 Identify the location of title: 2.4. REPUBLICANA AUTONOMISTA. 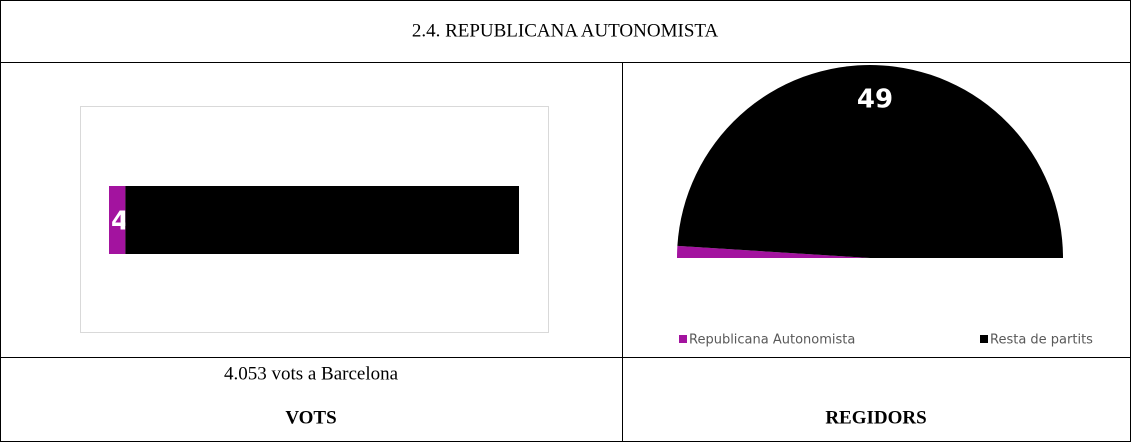
(565, 30).